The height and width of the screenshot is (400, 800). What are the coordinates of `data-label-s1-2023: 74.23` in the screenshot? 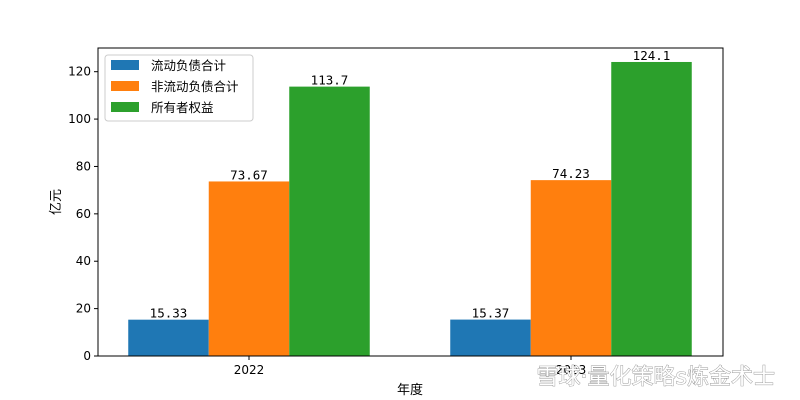 It's located at (571, 173).